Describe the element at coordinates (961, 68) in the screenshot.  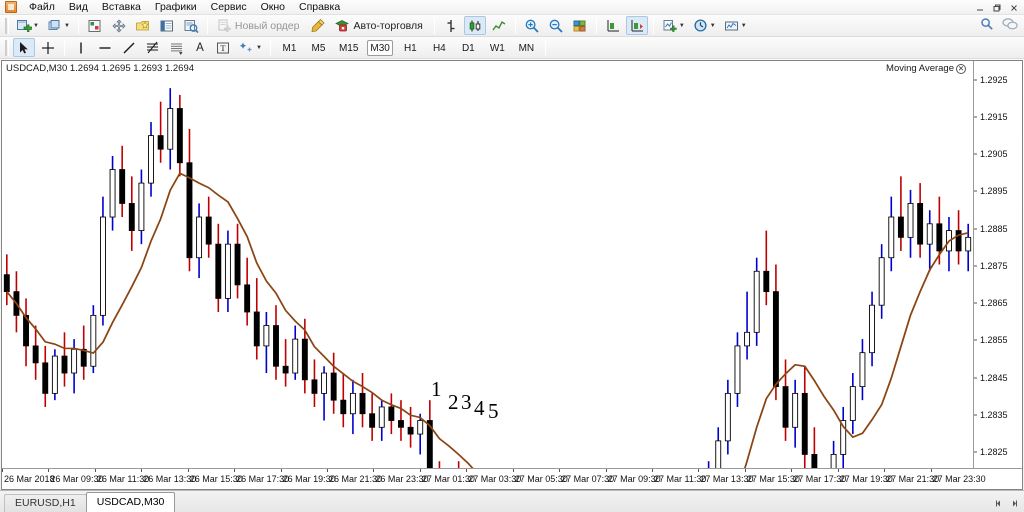
I see `indicator-close-icon: ✕` at that location.